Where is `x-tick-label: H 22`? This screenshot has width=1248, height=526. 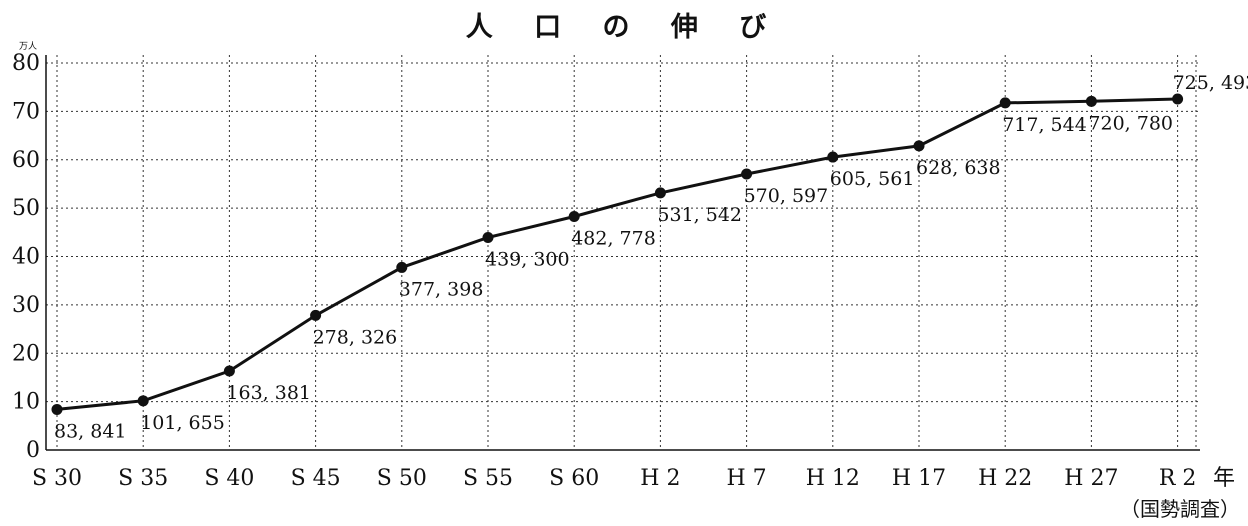
x-tick-label: H 22 is located at coordinates (1005, 478).